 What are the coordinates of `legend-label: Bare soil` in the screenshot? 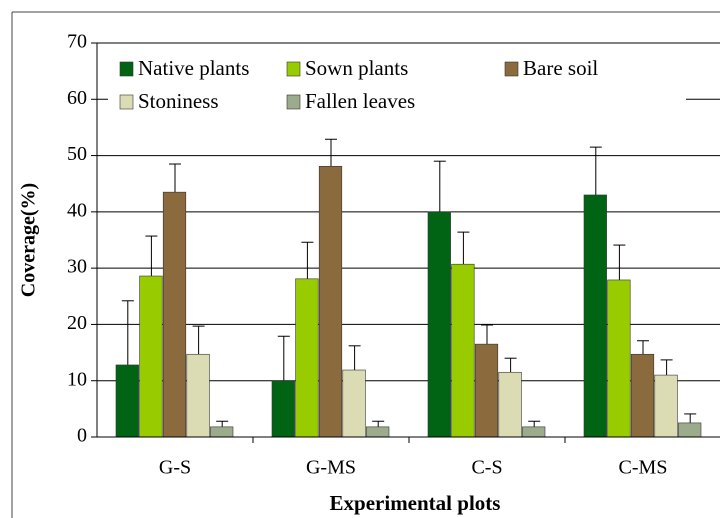 It's located at (560, 68).